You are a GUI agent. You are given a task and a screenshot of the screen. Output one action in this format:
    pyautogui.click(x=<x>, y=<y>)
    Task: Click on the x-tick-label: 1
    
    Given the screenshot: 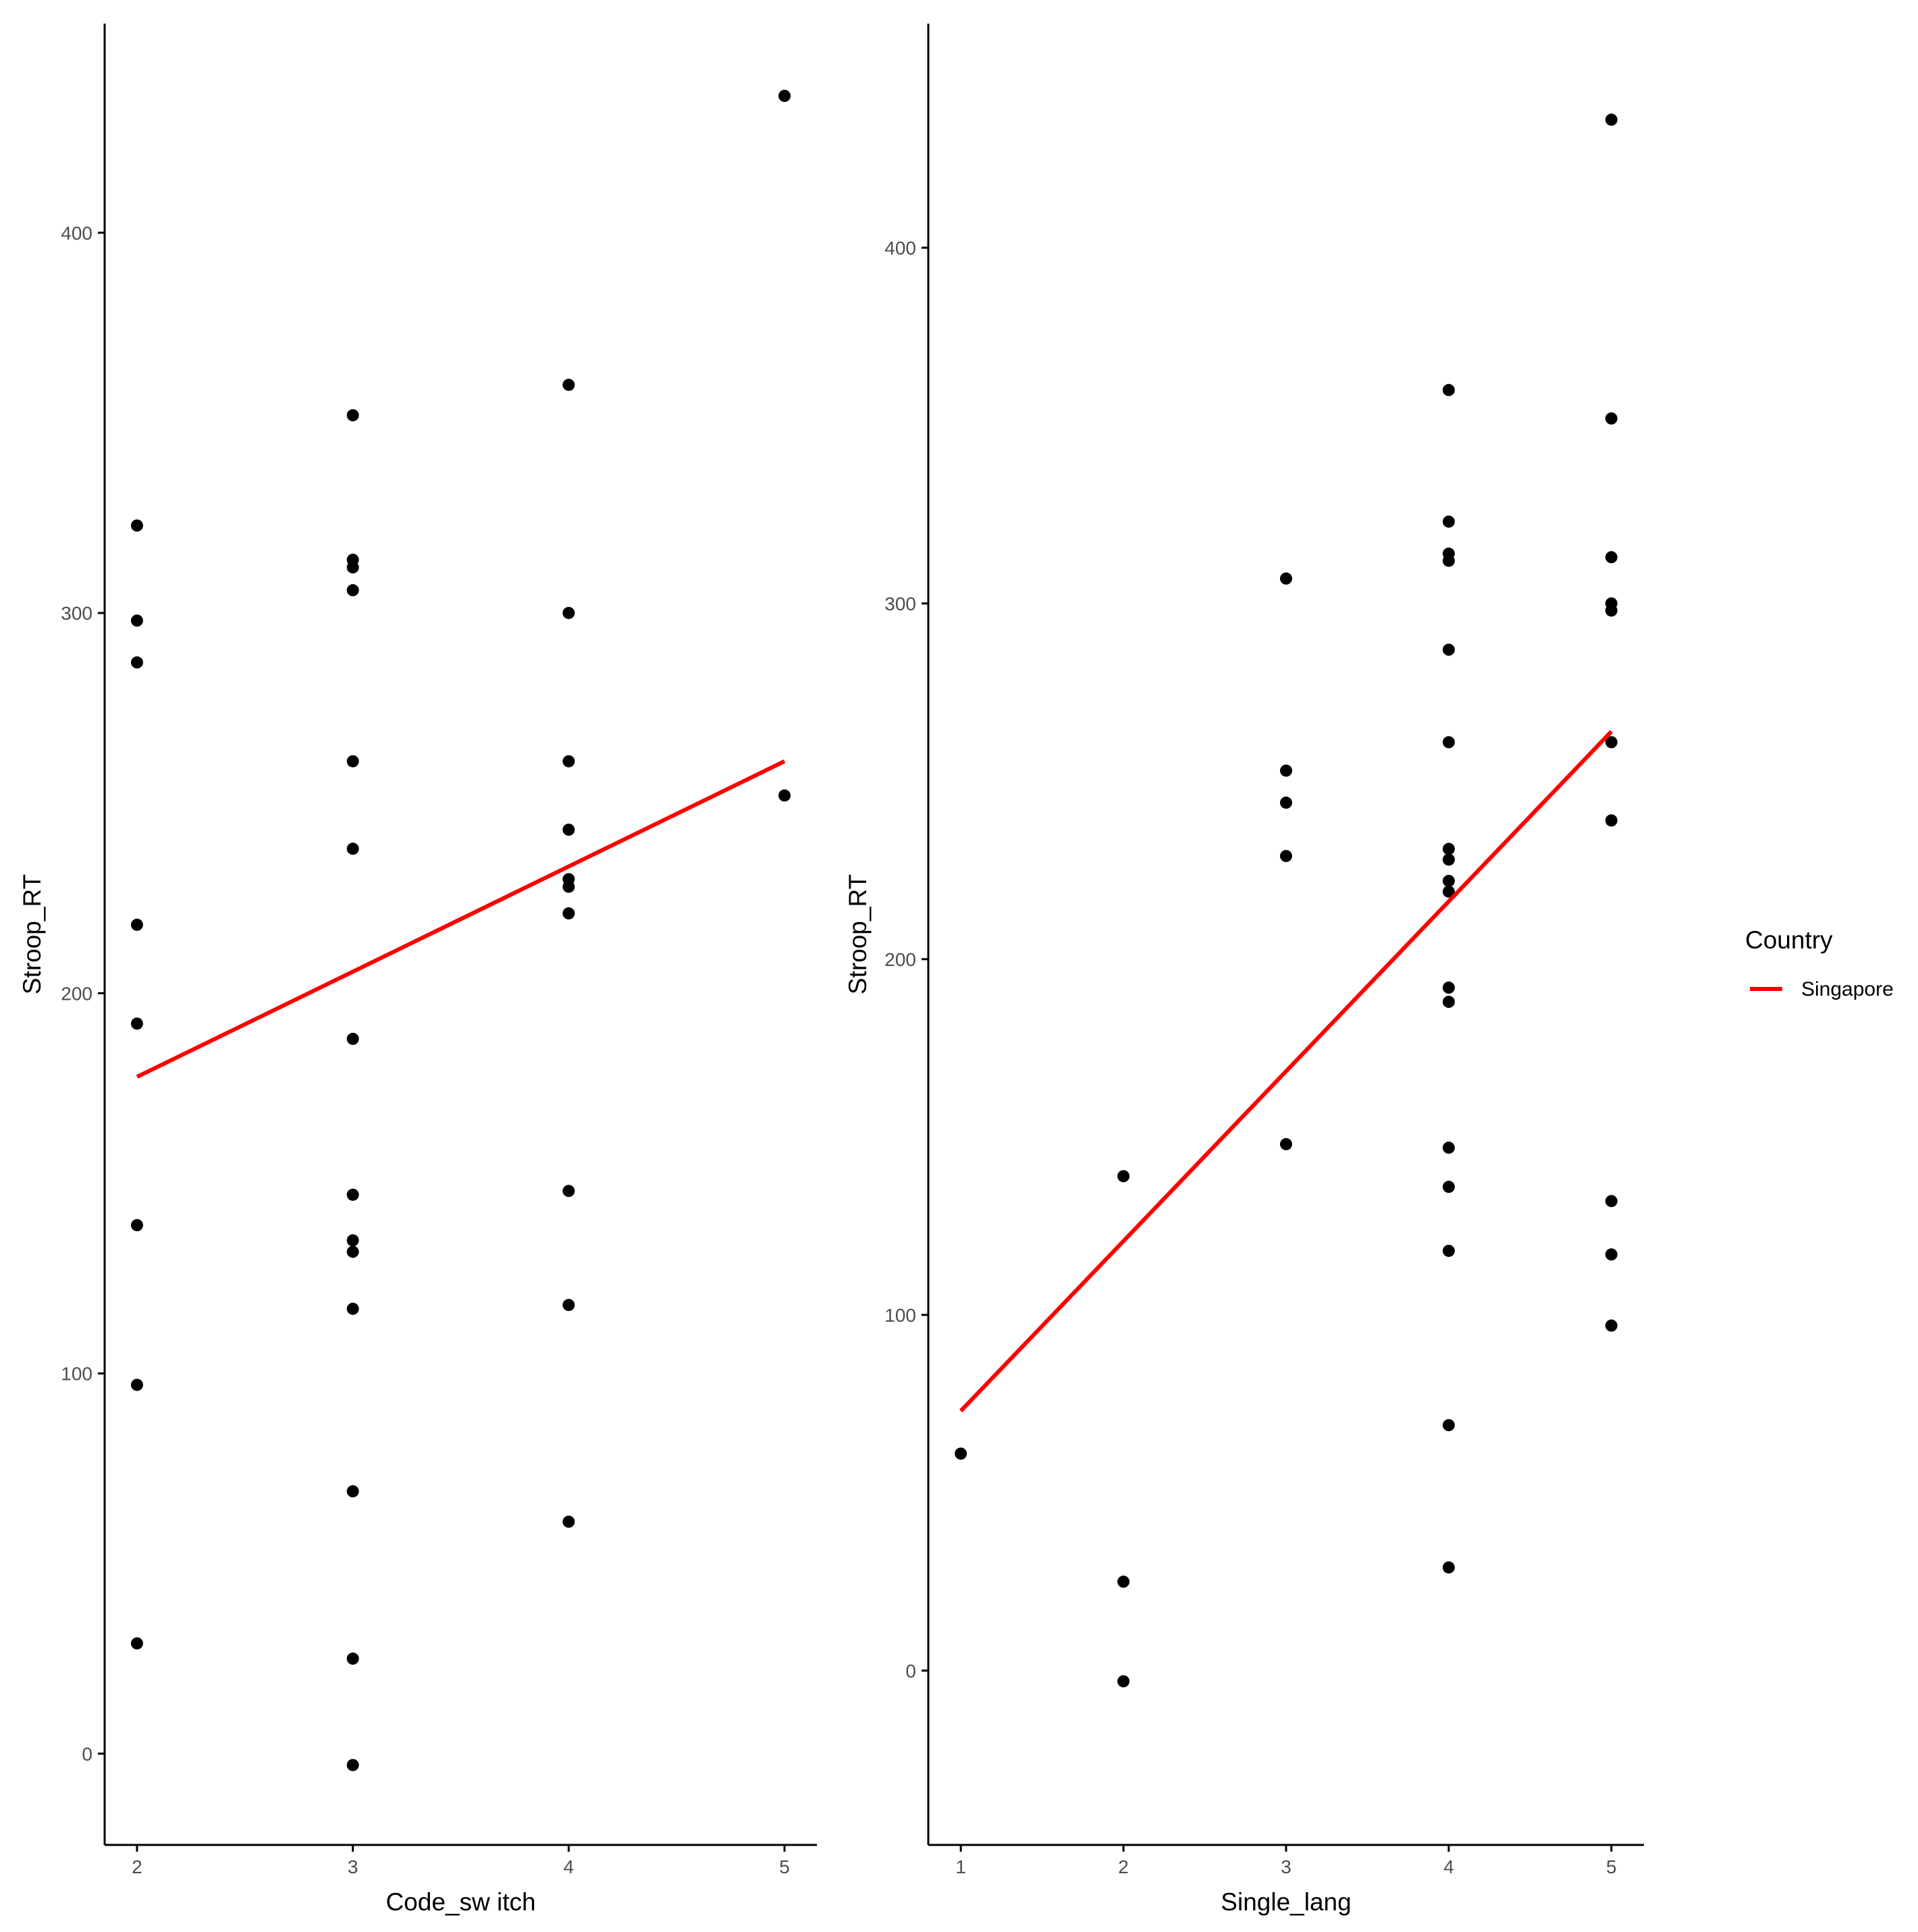 What is the action you would take?
    pyautogui.click(x=960, y=1867)
    